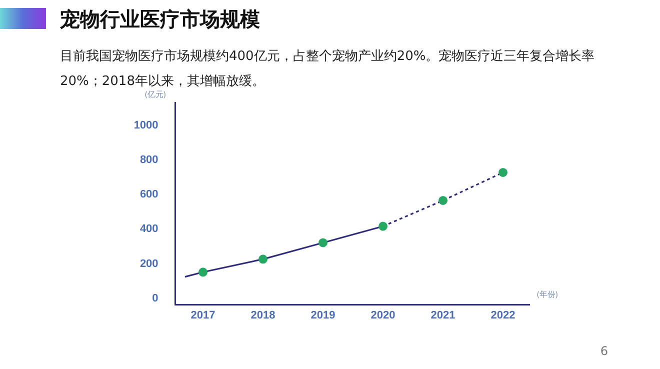 This screenshot has height=369, width=660. Describe the element at coordinates (149, 264) in the screenshot. I see `y-tick-label: 200` at that location.